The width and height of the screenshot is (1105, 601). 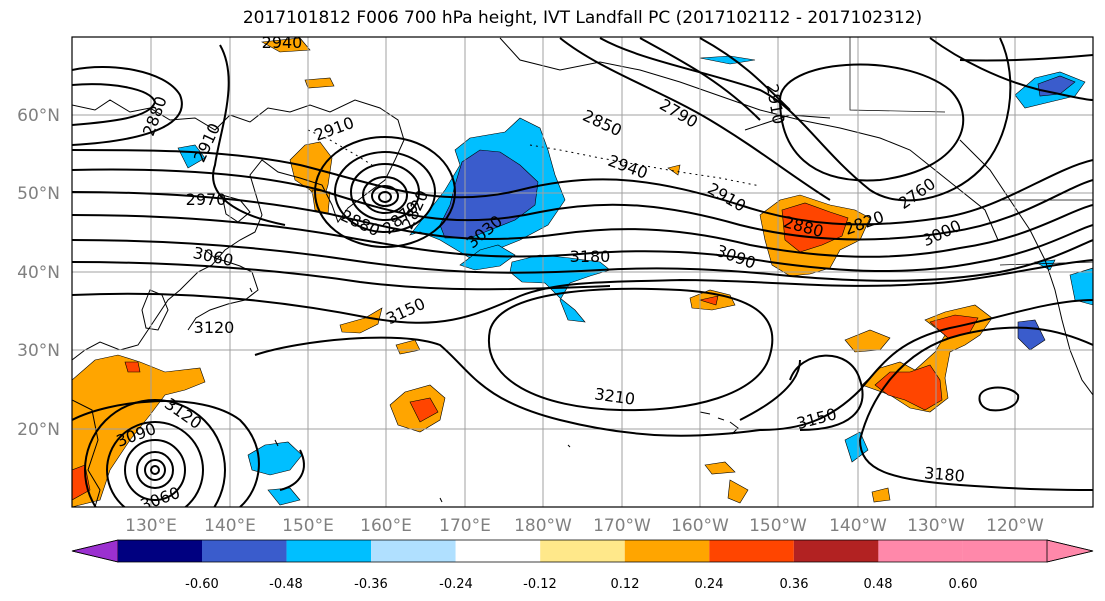 I want to click on colorbar-tick-label: 0.12, so click(x=625, y=584).